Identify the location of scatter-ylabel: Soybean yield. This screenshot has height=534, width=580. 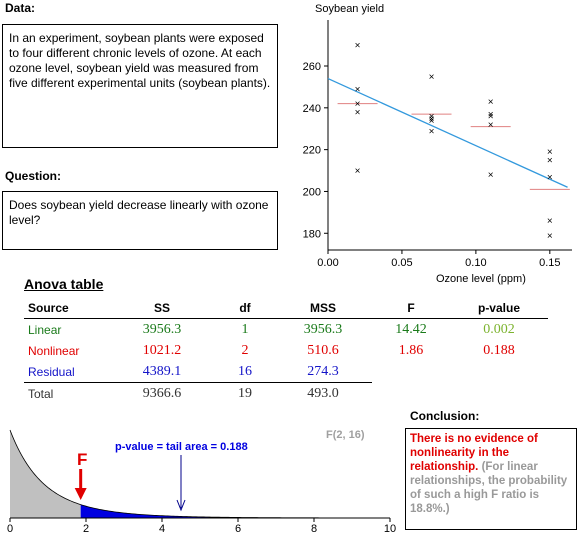
(349, 9).